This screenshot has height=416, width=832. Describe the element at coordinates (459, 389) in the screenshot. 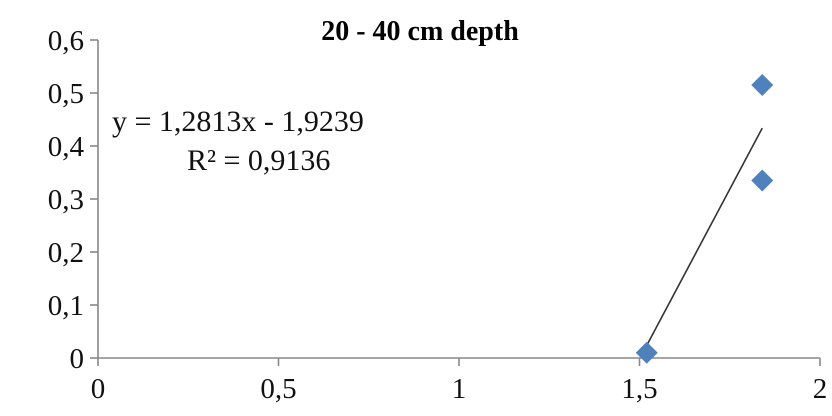

I see `x-tick-label: 1` at that location.